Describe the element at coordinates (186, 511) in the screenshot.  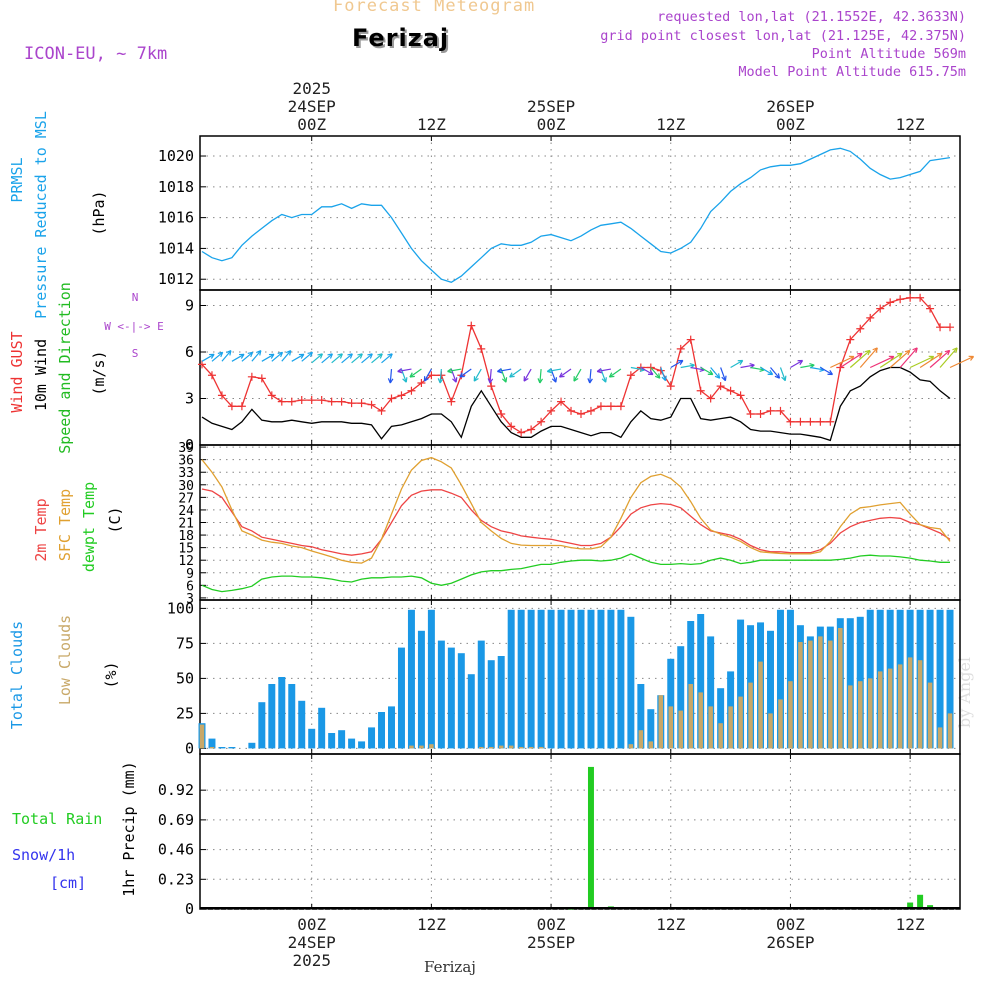
I see `y-tick-label: 24` at that location.